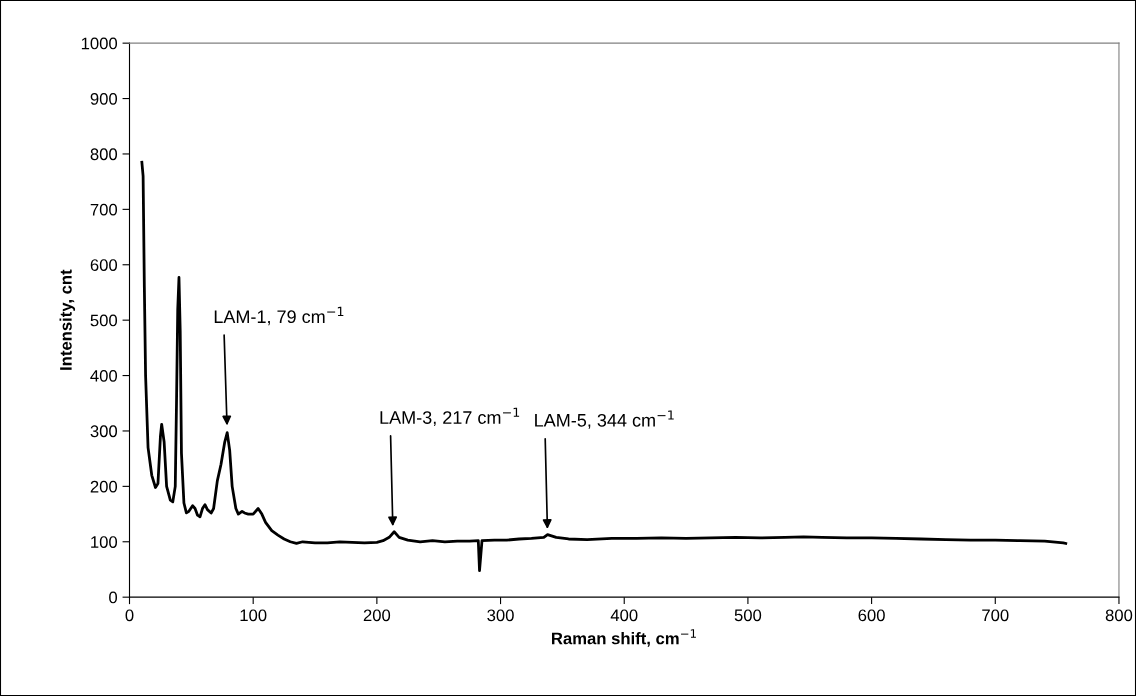 This screenshot has height=696, width=1136. Describe the element at coordinates (1119, 615) in the screenshot. I see `x-tick-label: 800` at that location.